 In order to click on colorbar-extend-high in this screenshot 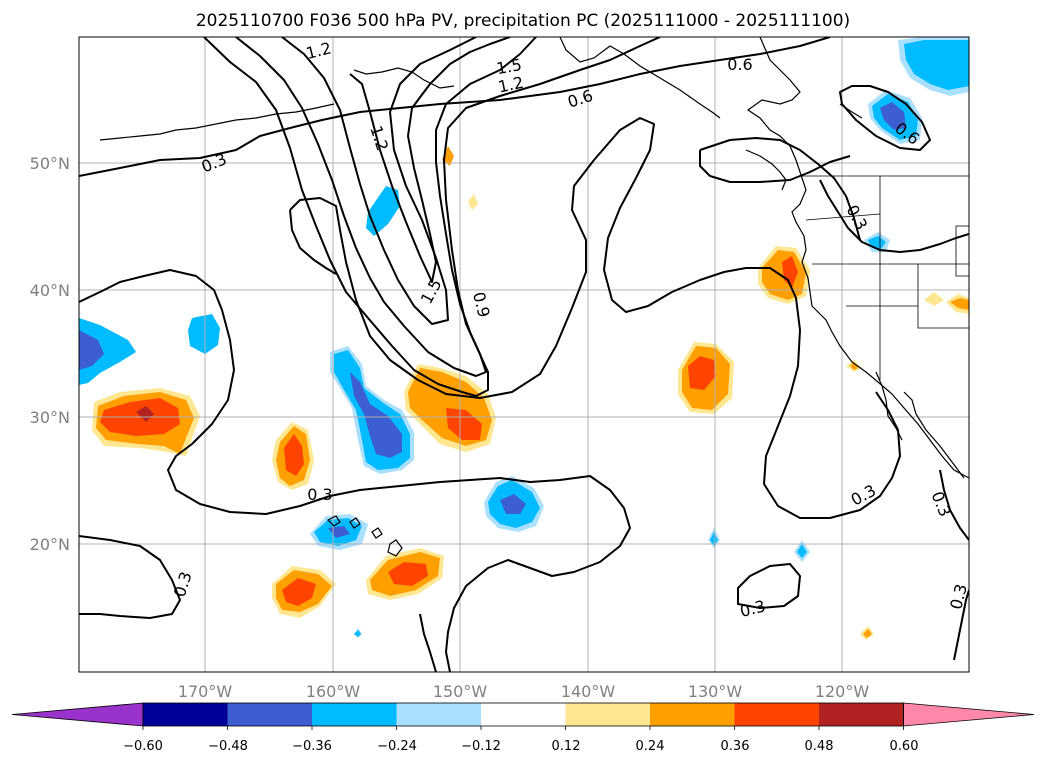, I will do `click(969, 714)`.